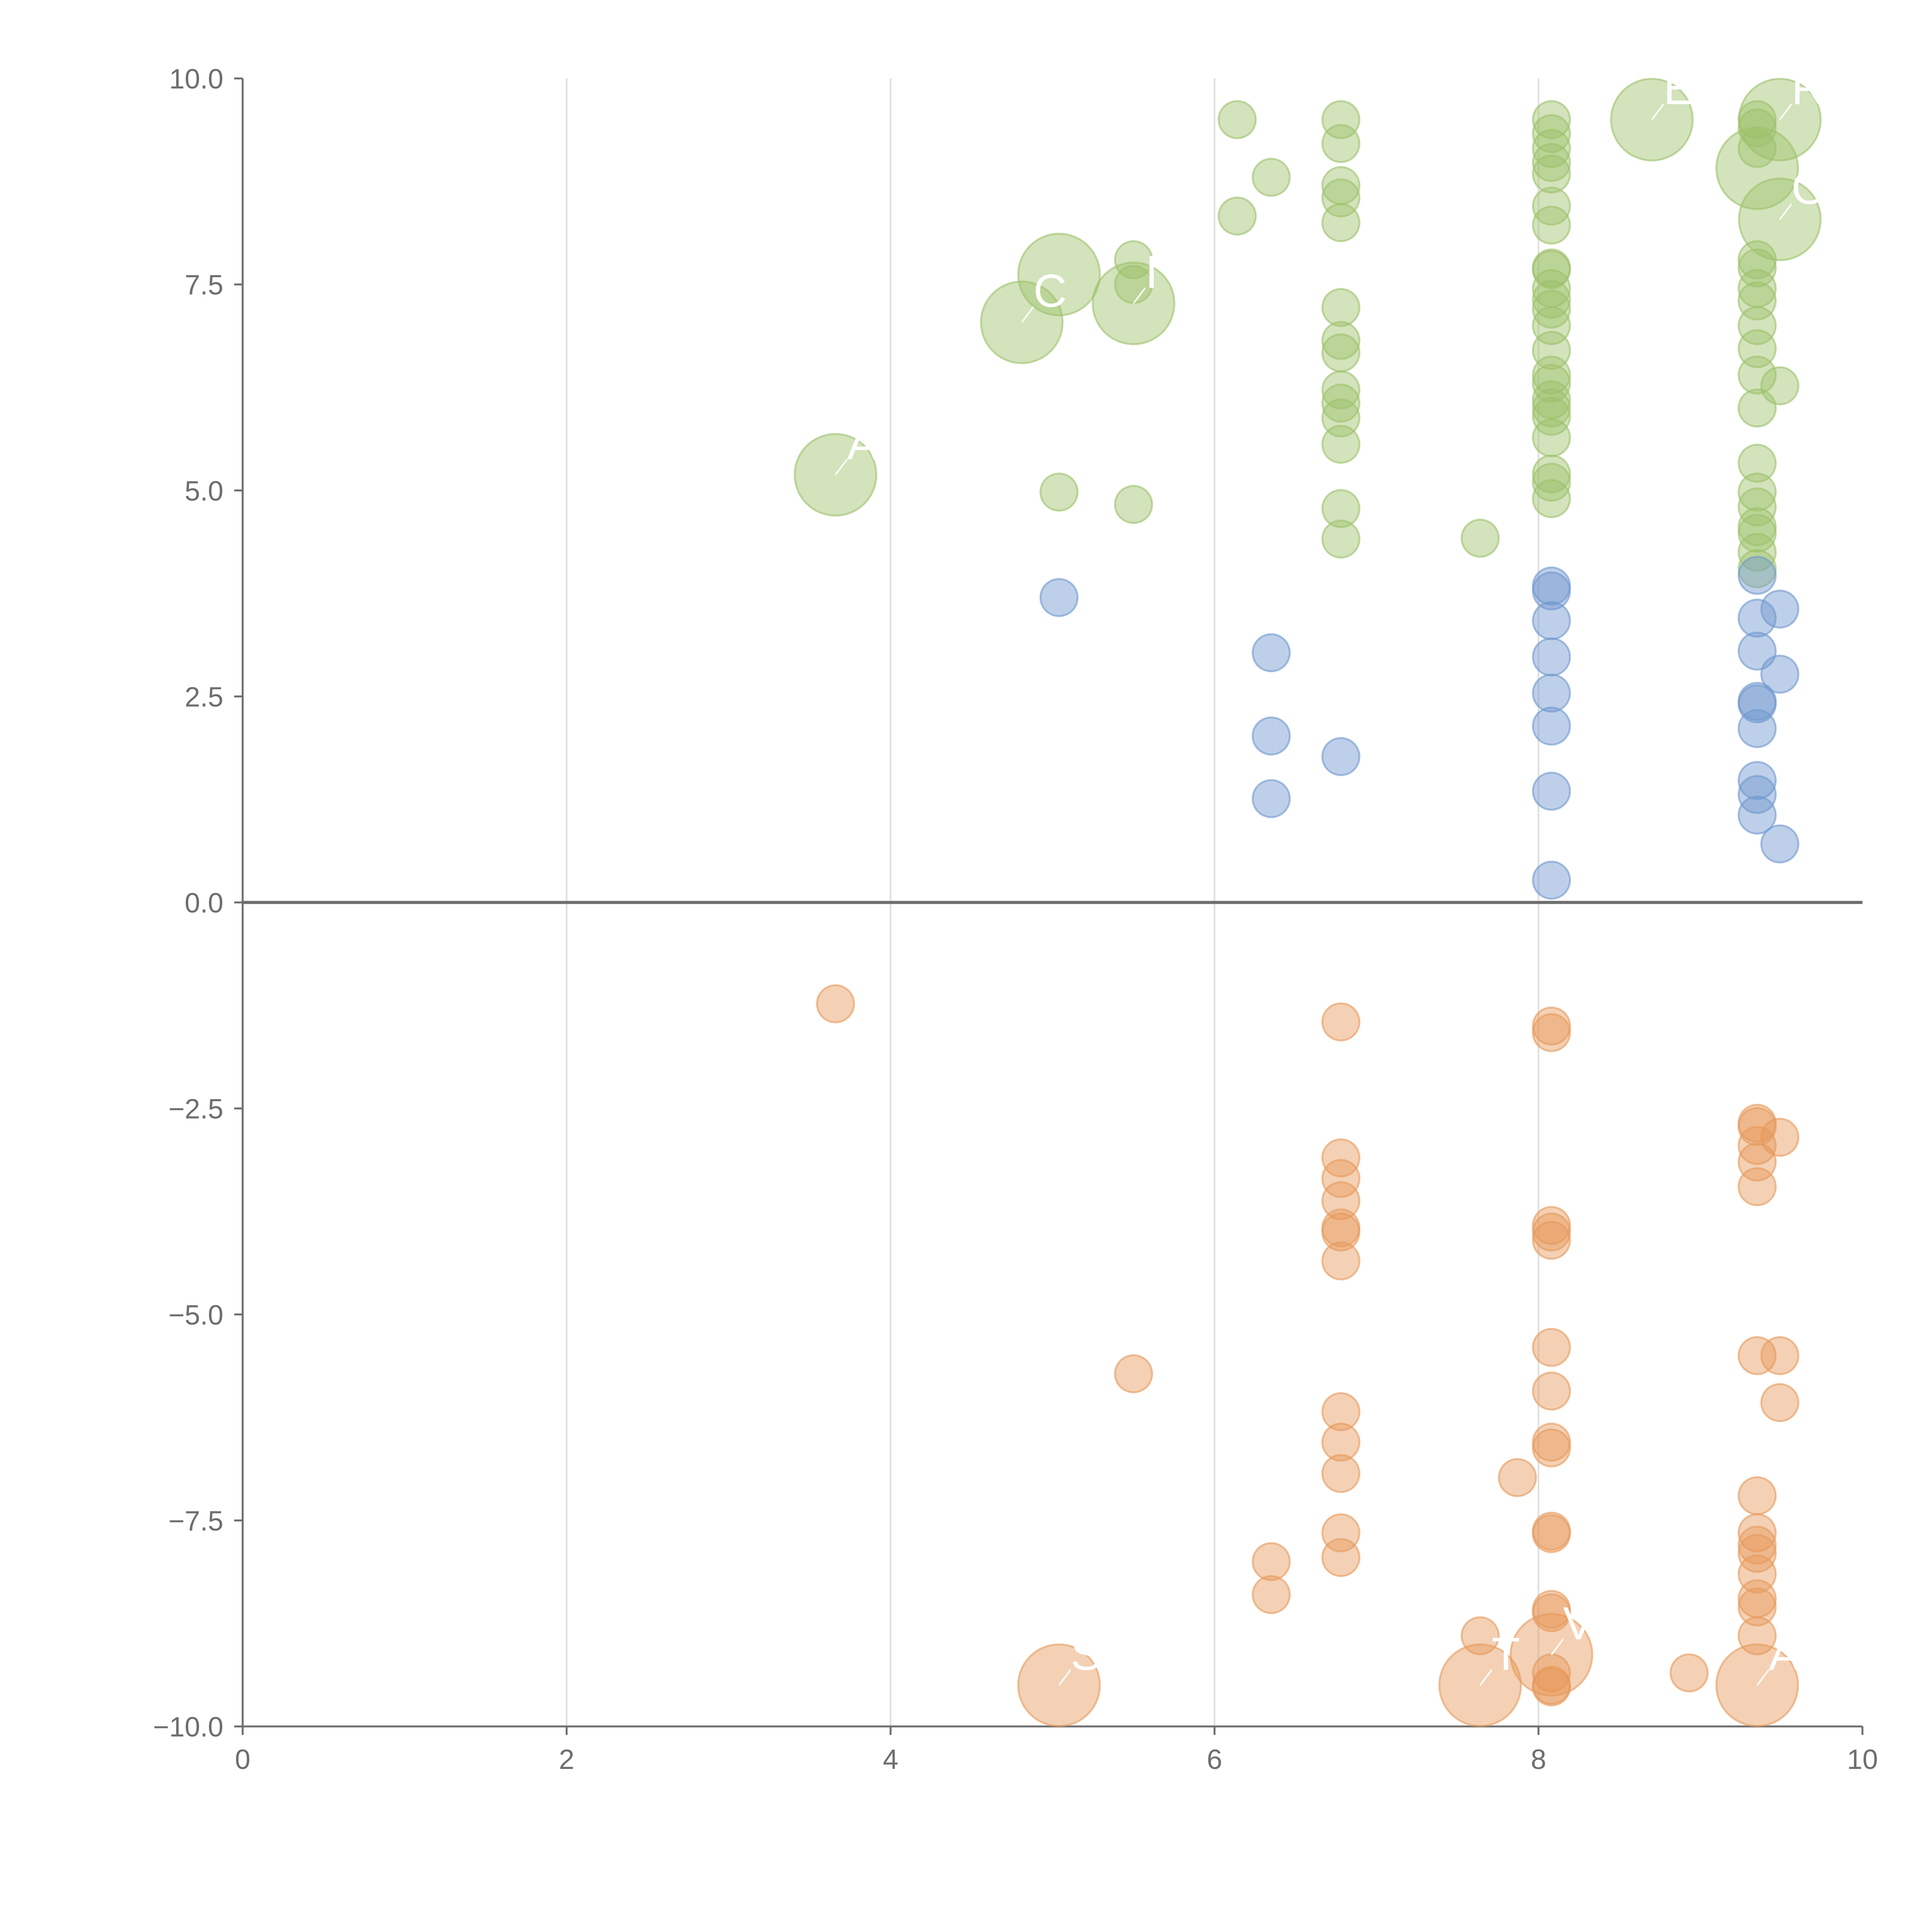 This screenshot has height=1932, width=1932. Describe the element at coordinates (1863, 1759) in the screenshot. I see `x-tick-label: 10` at that location.